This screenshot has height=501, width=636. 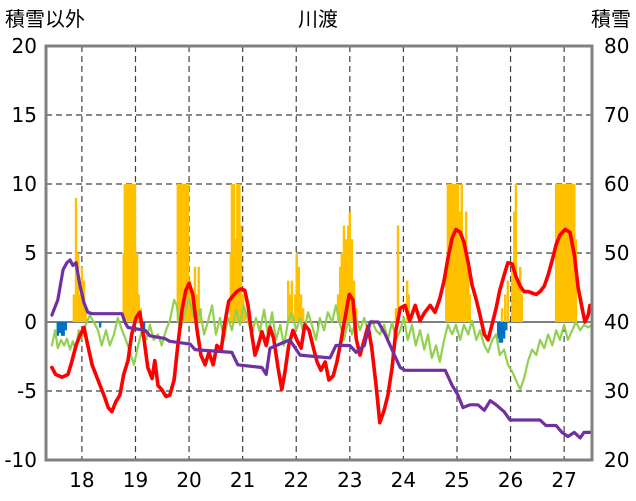 I want to click on y-tick-label-left: 5, so click(x=30, y=253).